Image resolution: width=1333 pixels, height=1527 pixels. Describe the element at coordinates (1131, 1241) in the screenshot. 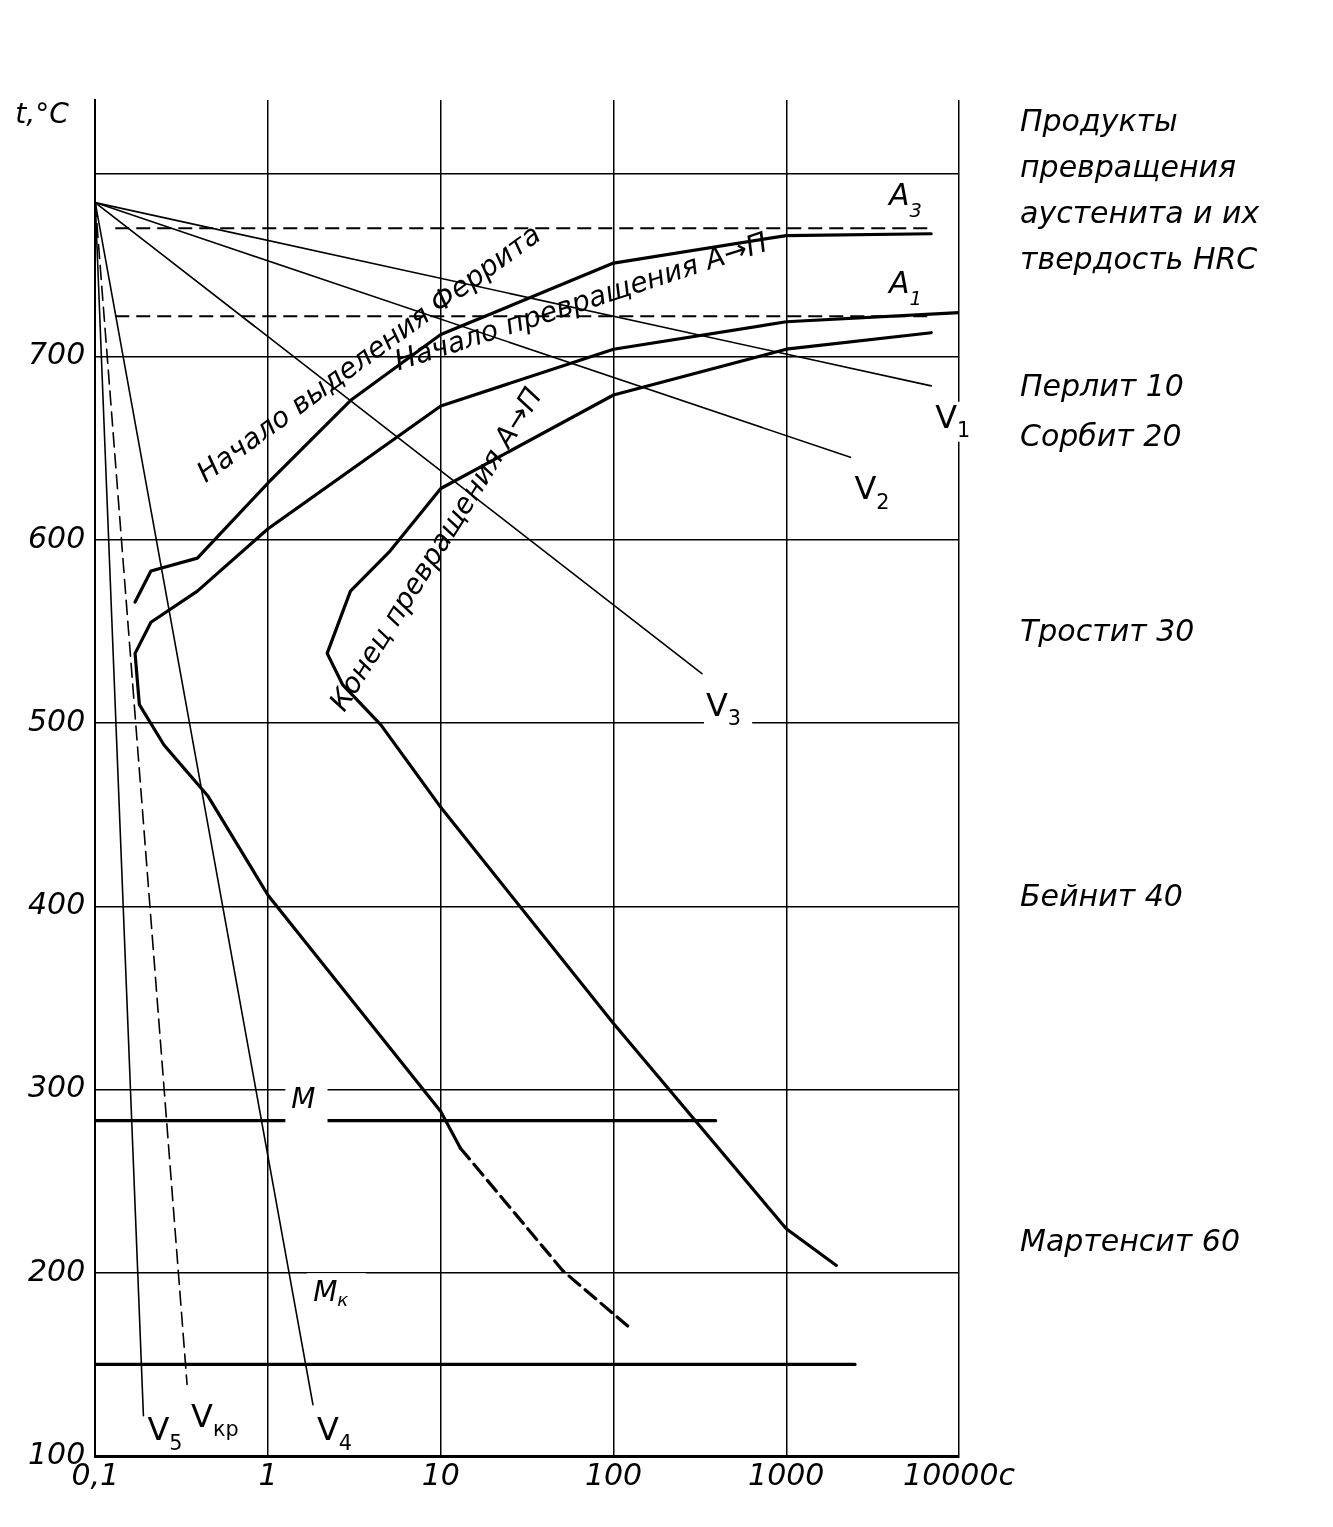

I see `text: Мартенсит 60` at that location.